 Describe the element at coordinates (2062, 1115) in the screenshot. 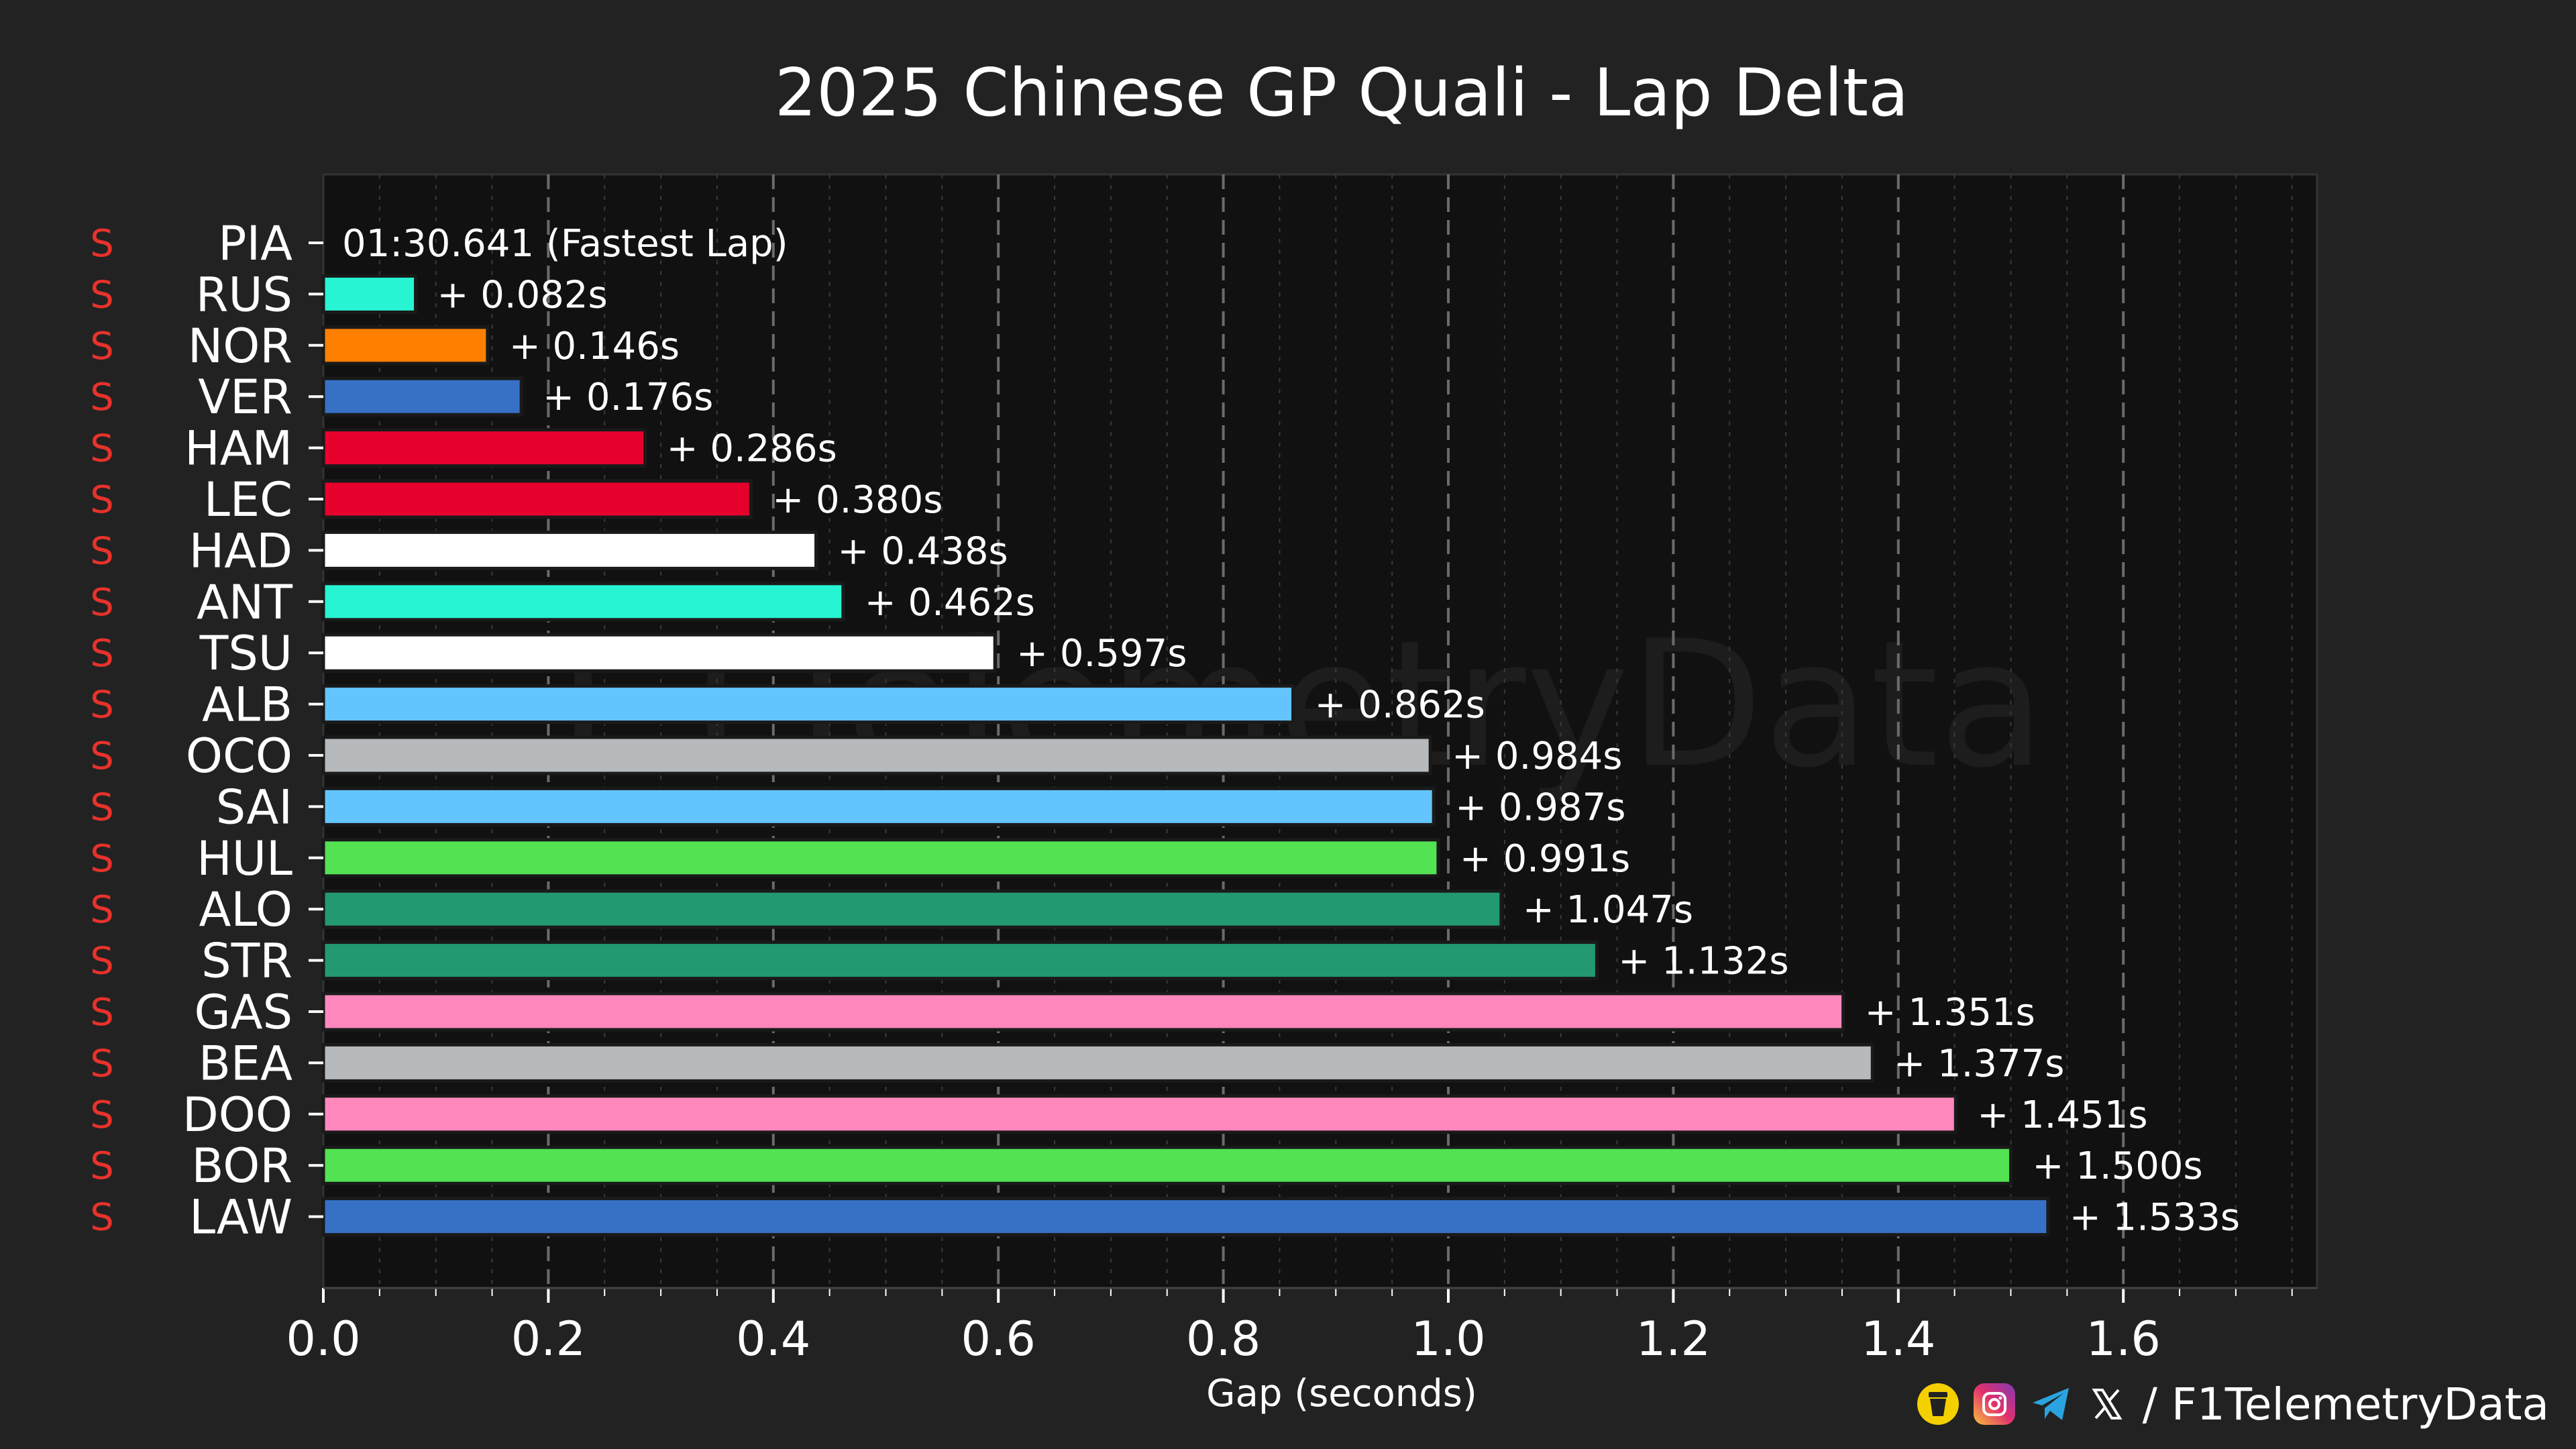

I see `value-label-doo: + 1.451s` at that location.